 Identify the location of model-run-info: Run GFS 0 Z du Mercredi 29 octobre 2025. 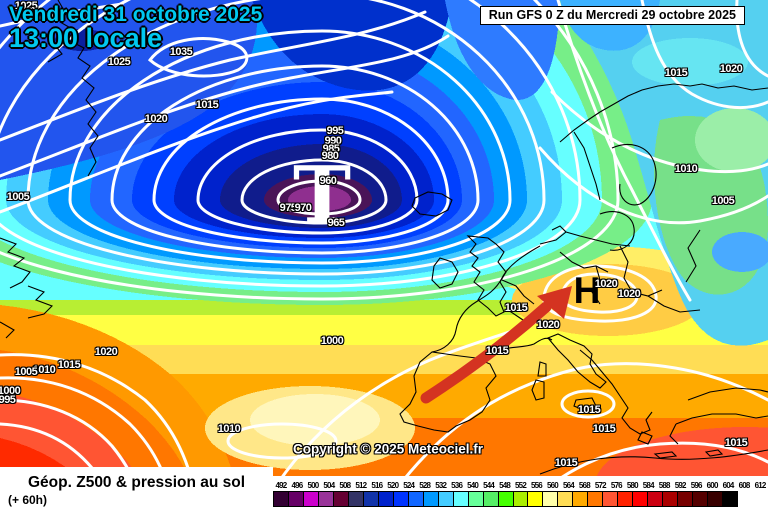
(612, 15).